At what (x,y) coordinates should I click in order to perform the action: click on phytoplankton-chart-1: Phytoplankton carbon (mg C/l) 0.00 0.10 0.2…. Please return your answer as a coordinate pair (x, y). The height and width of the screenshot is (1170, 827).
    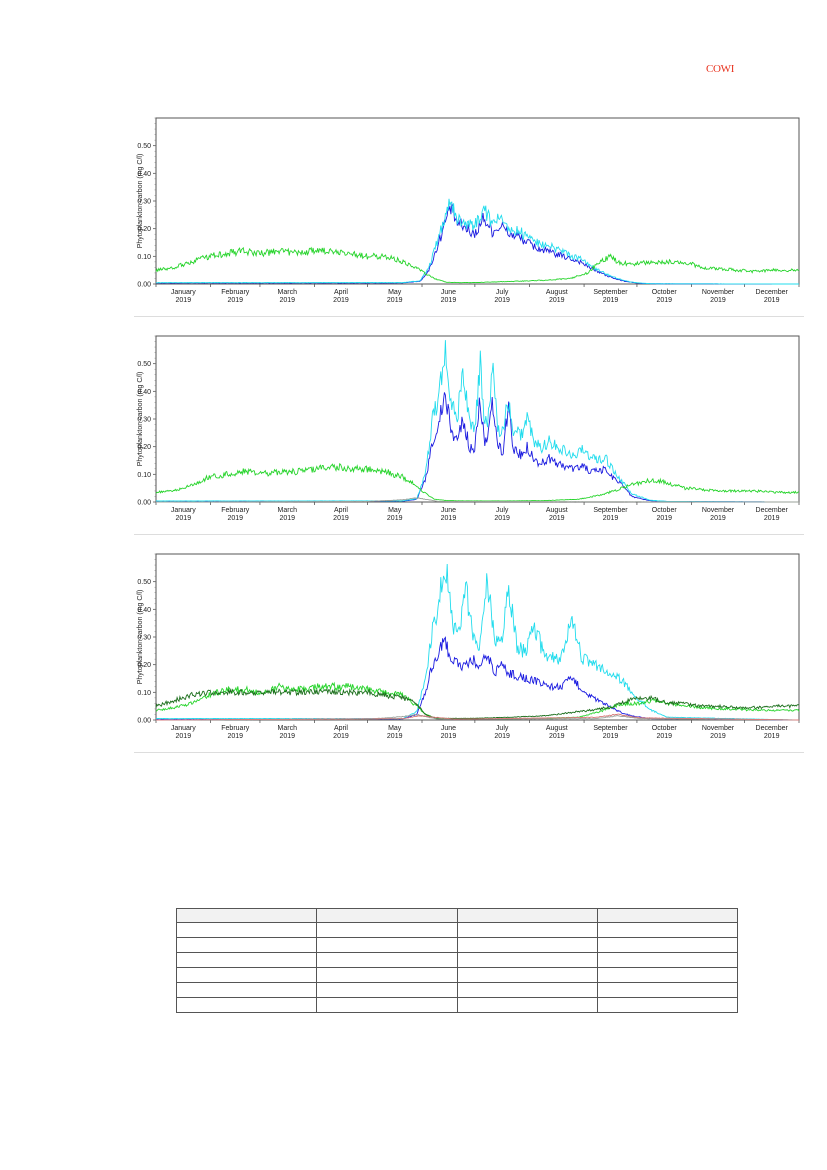
    Looking at the image, I should click on (468, 210).